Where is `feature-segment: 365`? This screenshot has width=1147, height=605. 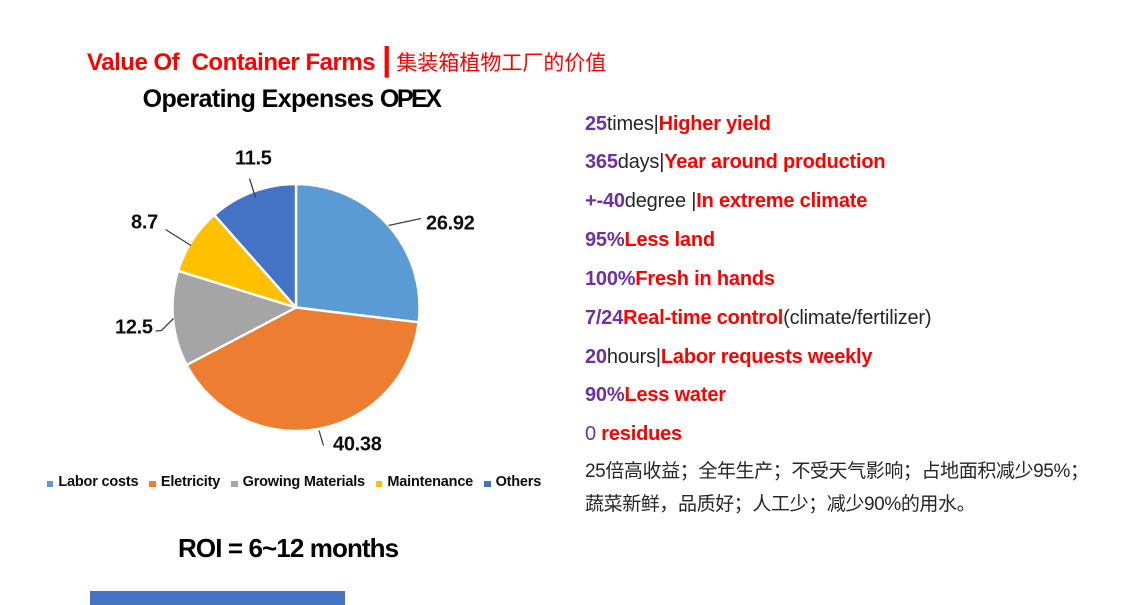 feature-segment: 365 is located at coordinates (601, 162).